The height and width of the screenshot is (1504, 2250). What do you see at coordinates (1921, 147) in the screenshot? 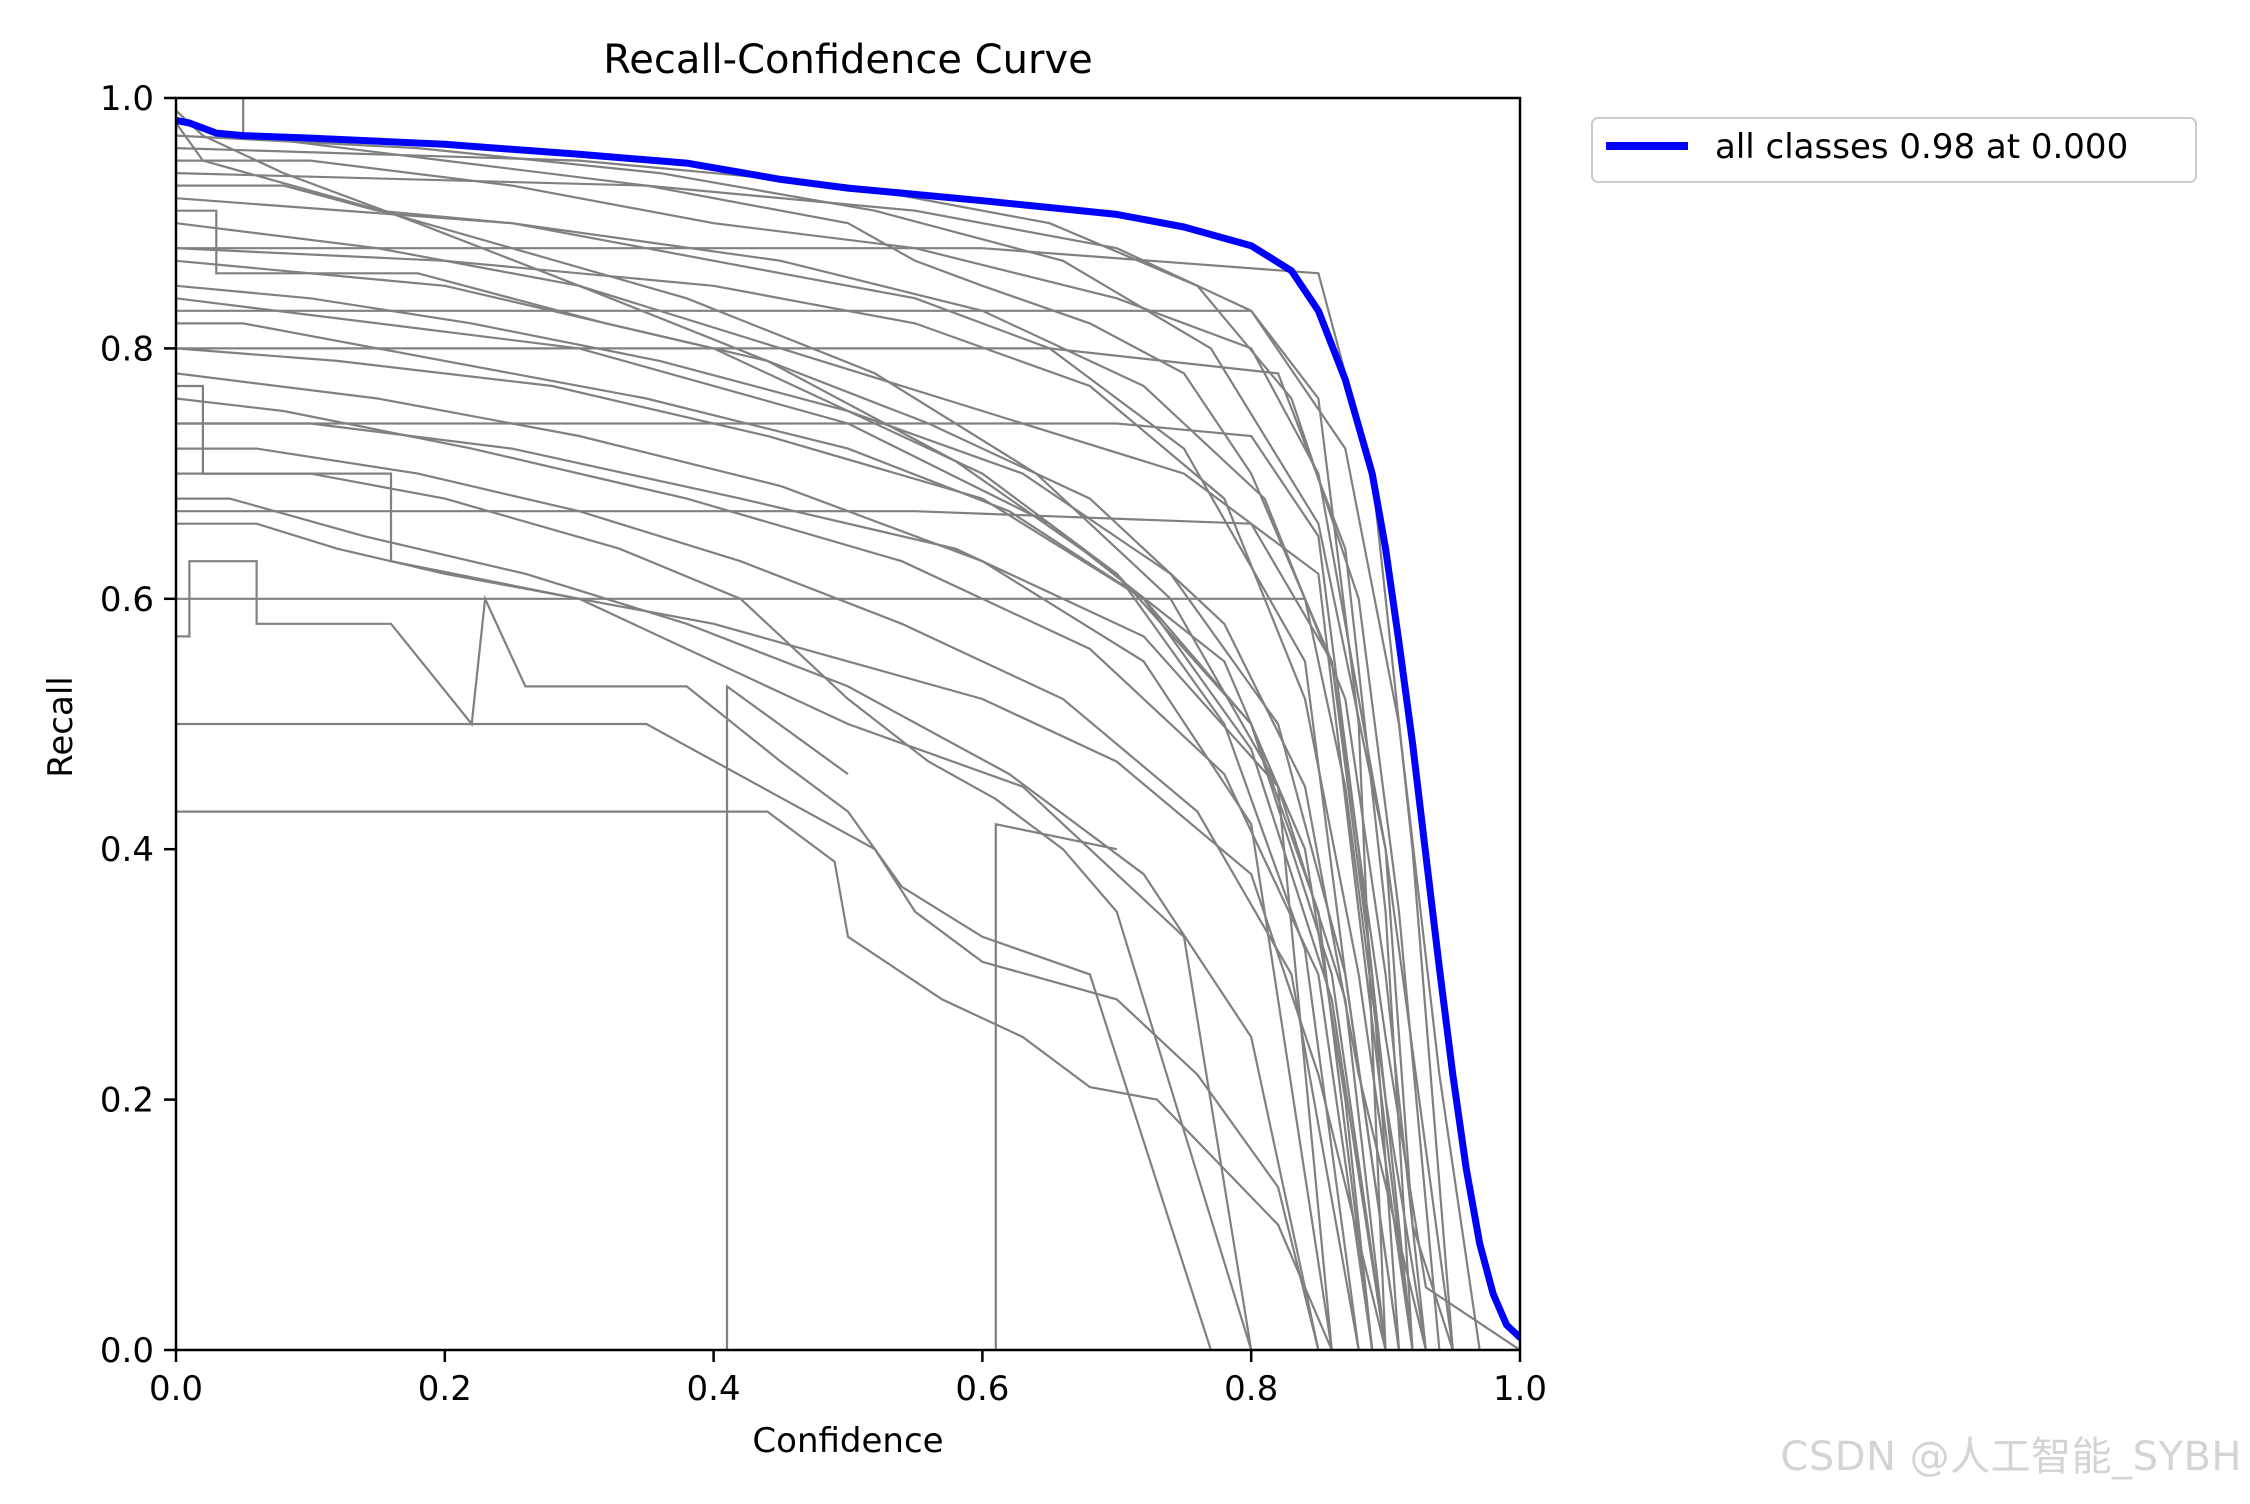
I see `legend-label-all-classes: all classes 0.98 at 0.000` at bounding box center [1921, 147].